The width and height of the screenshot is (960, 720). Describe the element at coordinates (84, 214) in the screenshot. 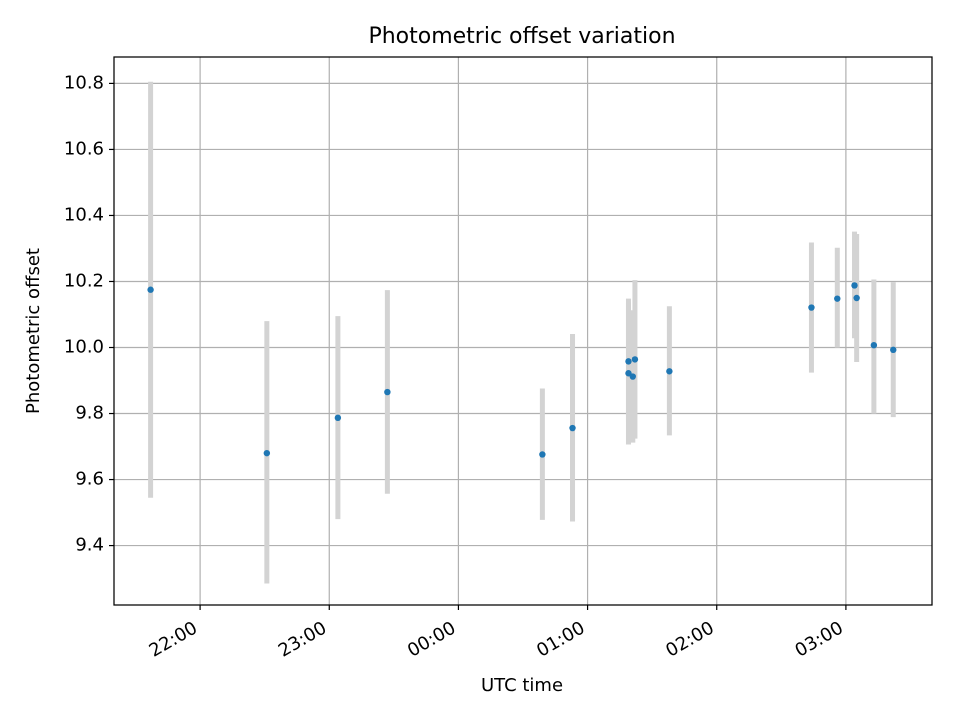

I see `y-tick-label: 10.4` at that location.